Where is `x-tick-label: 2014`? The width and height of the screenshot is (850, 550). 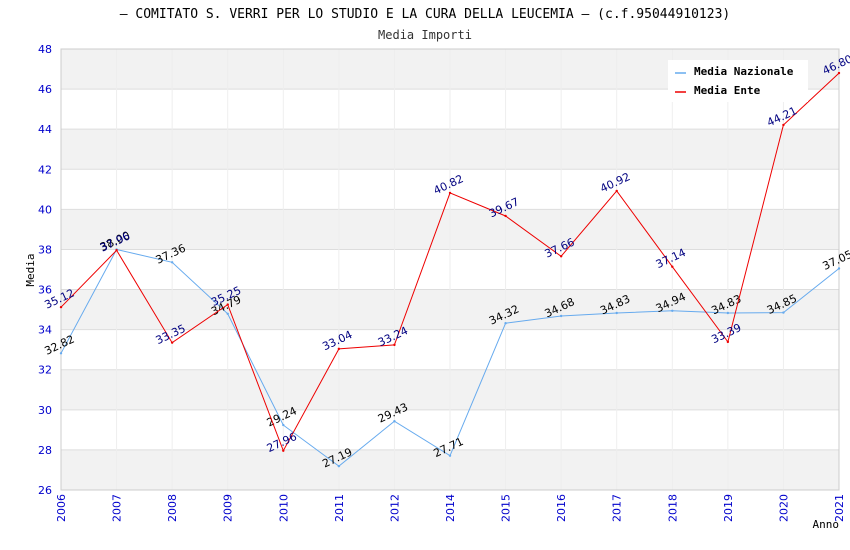
x-tick-label: 2014 is located at coordinates (450, 508).